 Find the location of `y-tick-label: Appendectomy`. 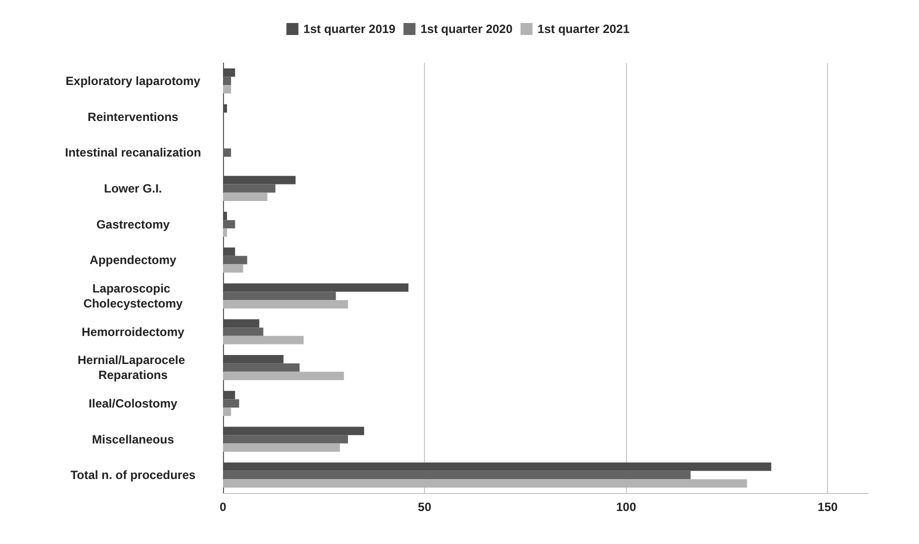

y-tick-label: Appendectomy is located at coordinates (133, 260).